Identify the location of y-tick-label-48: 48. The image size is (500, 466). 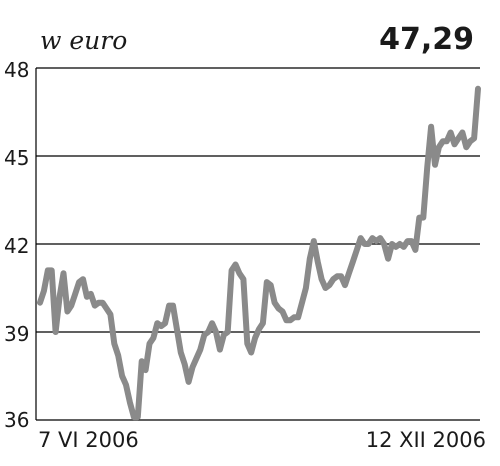
(17, 70).